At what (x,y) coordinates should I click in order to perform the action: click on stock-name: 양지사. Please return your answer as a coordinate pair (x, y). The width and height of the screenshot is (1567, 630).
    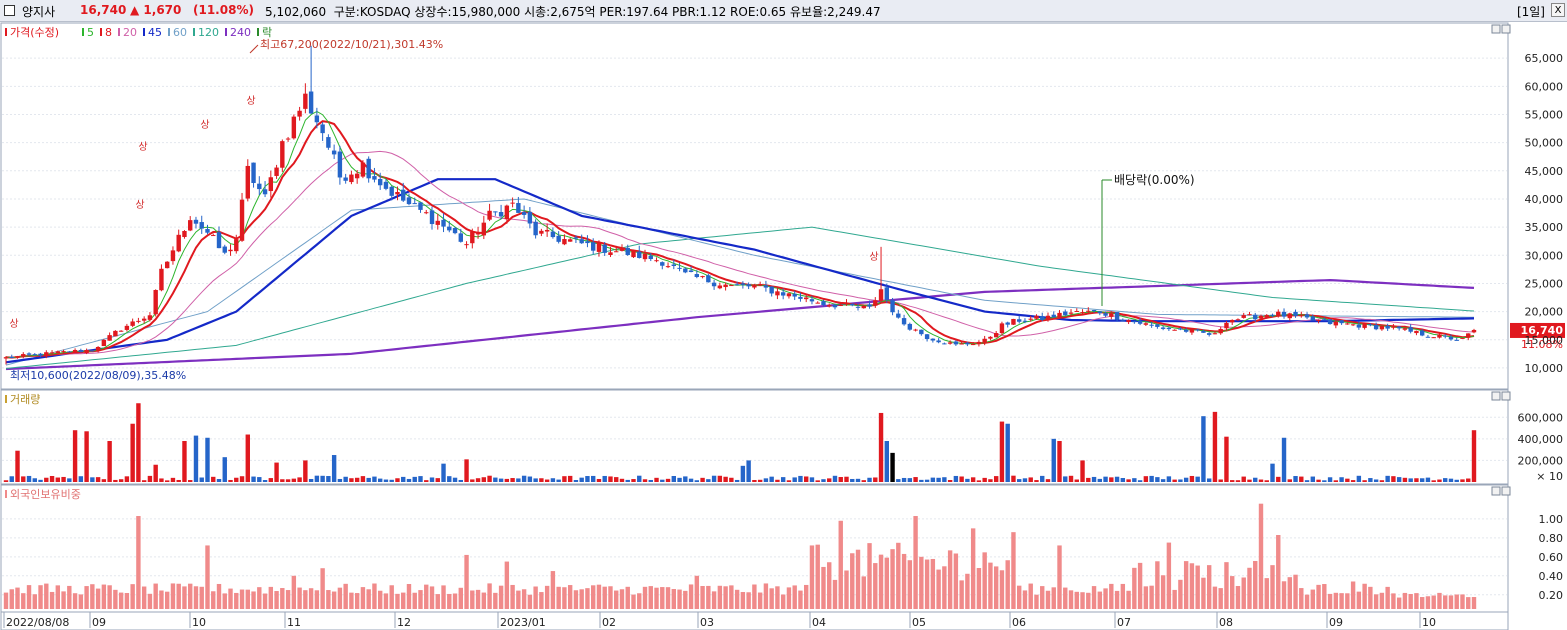
    Looking at the image, I should click on (39, 12).